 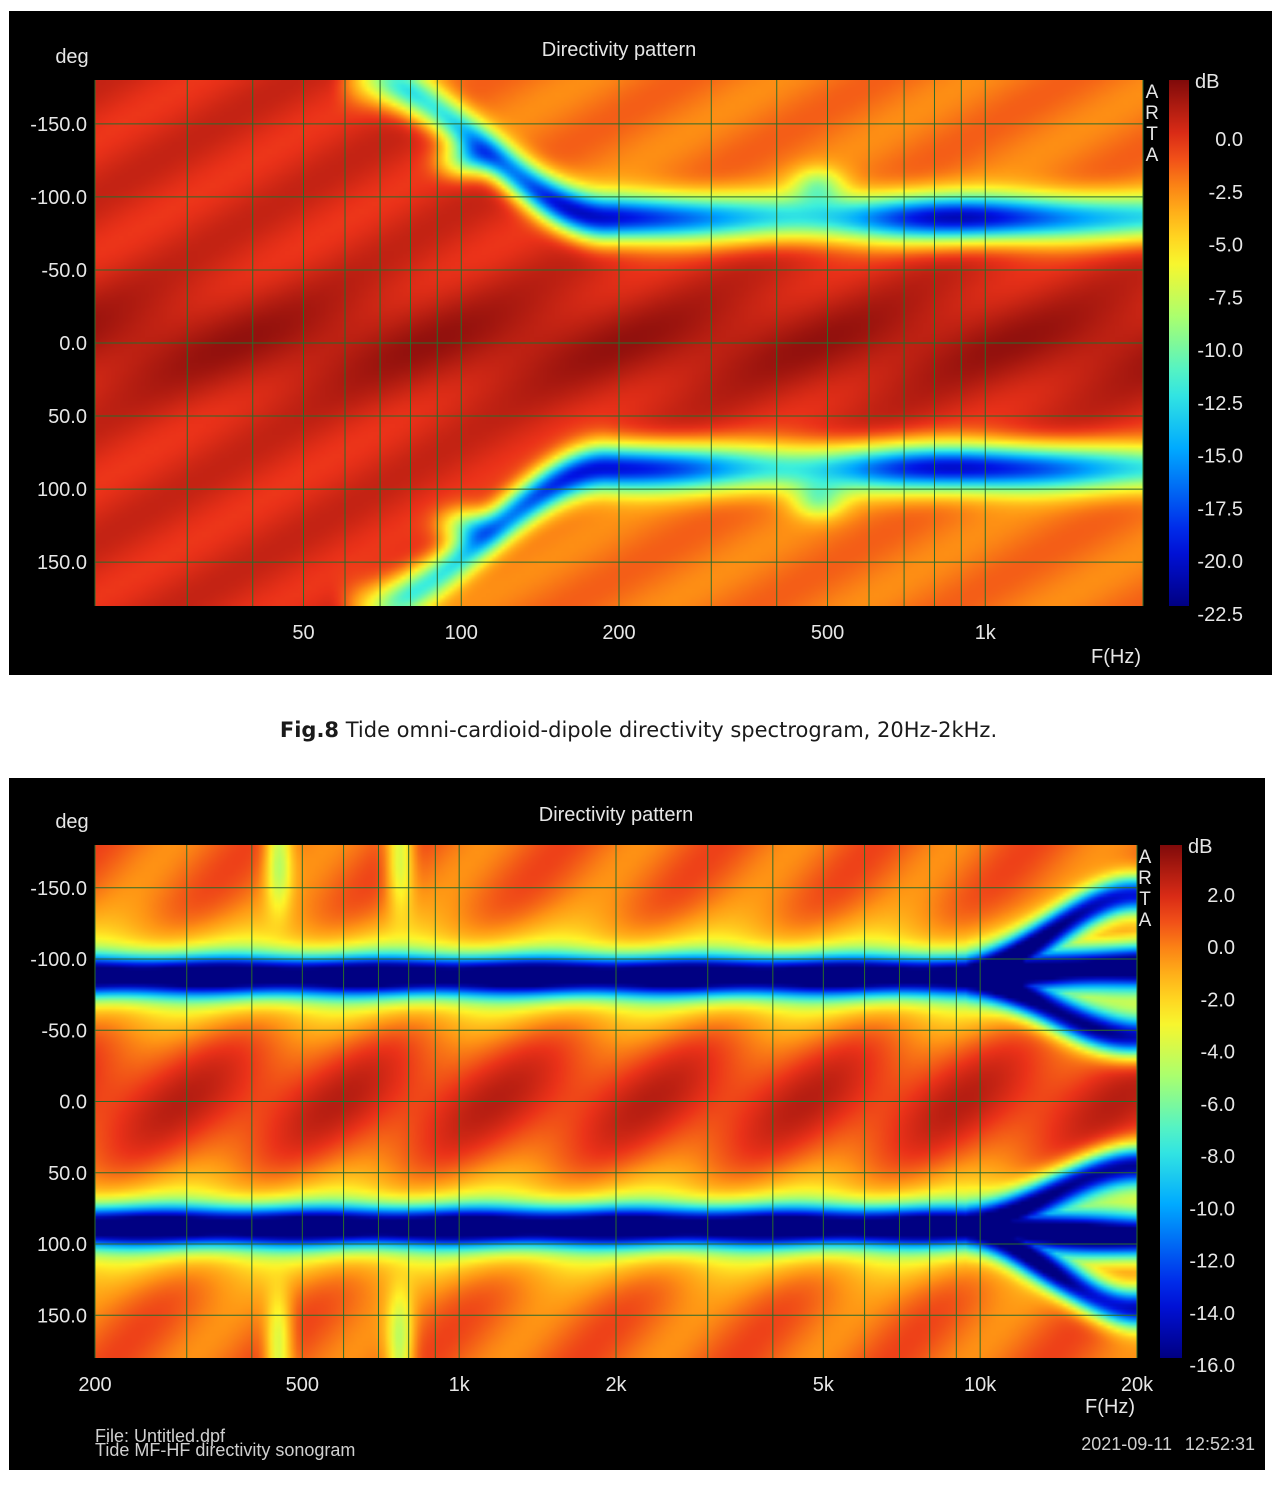 I want to click on x-tick-label: 10k, so click(x=980, y=1385).